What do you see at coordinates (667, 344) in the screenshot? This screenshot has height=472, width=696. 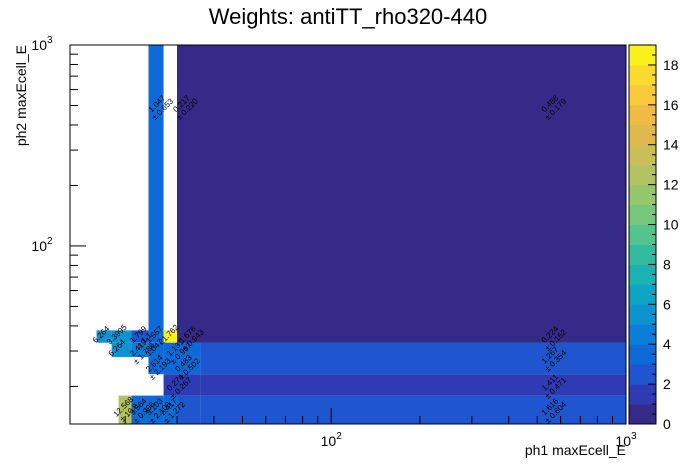 I see `colorbar-tick-label: 4` at bounding box center [667, 344].